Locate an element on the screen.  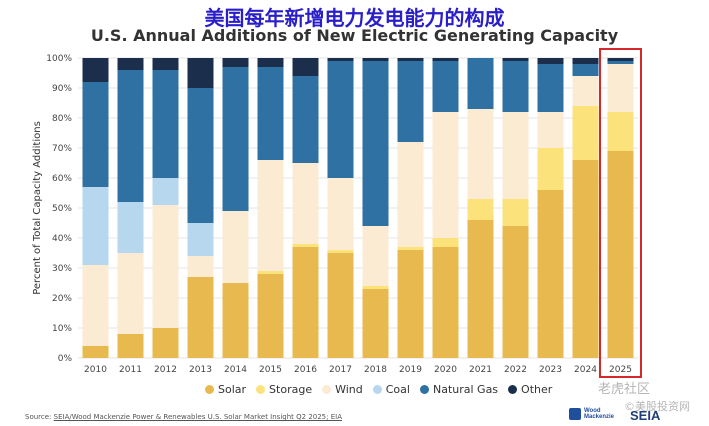
bar-storage-2019 is located at coordinates (410, 248).